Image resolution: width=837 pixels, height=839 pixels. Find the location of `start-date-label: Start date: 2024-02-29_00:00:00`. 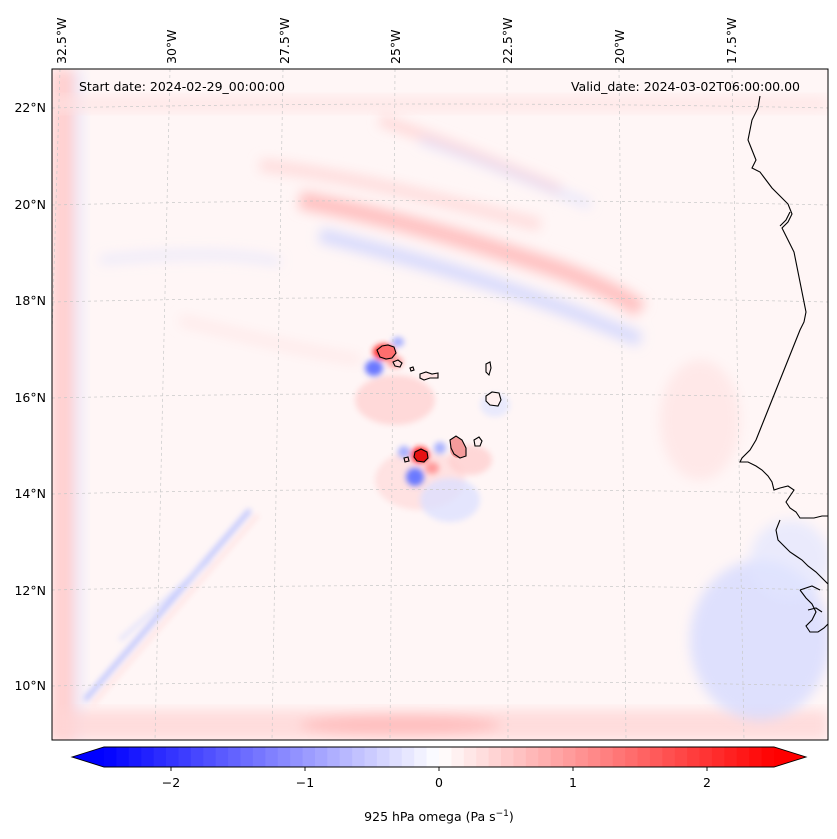

start-date-label: Start date: 2024-02-29_00:00:00 is located at coordinates (182, 86).